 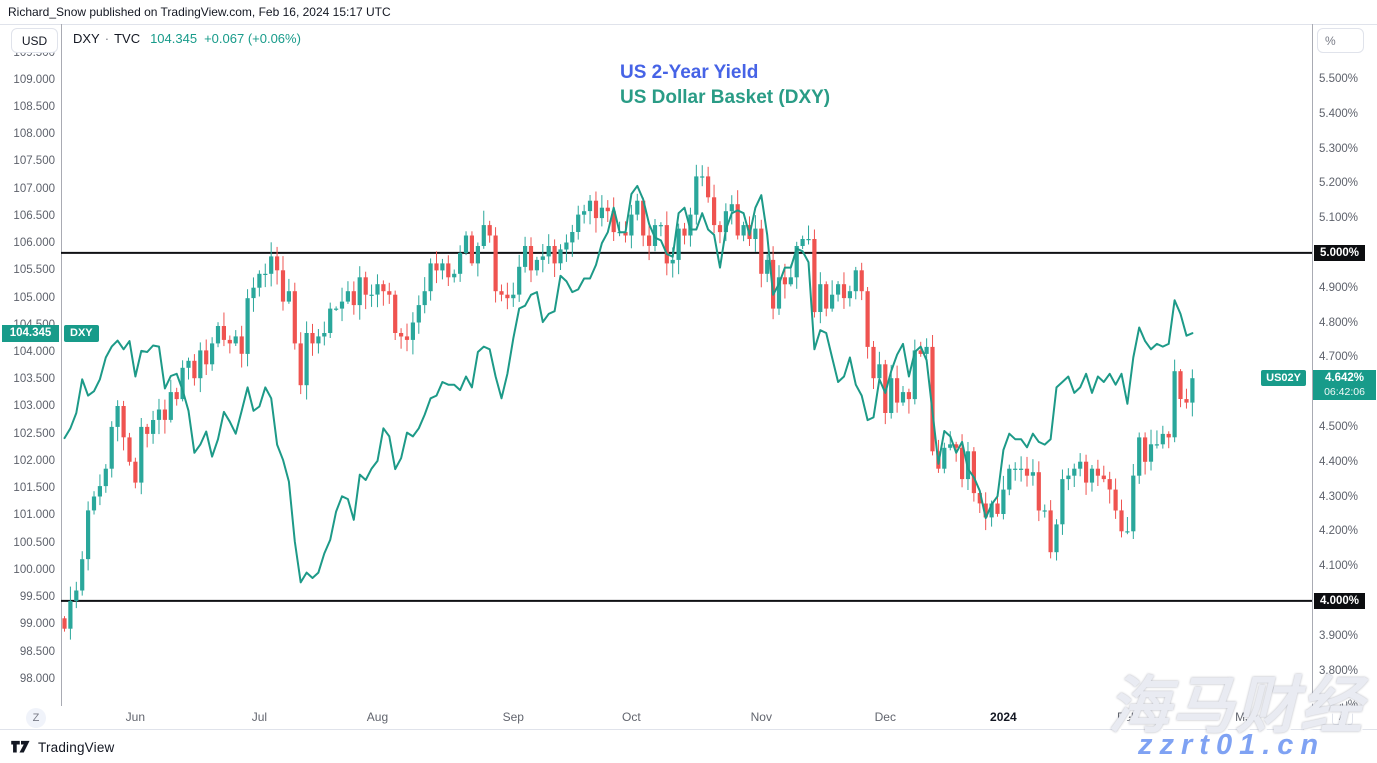 What do you see at coordinates (1339, 148) in the screenshot?
I see `right-axis-tick: 5.300%` at bounding box center [1339, 148].